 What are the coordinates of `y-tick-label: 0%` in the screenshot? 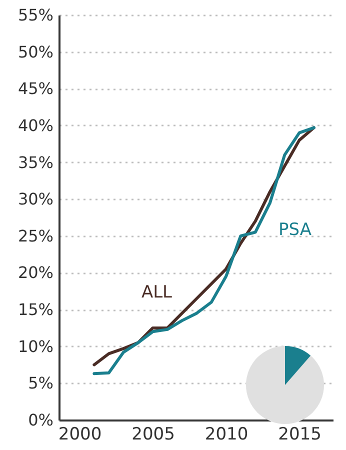 It's located at (41, 420).